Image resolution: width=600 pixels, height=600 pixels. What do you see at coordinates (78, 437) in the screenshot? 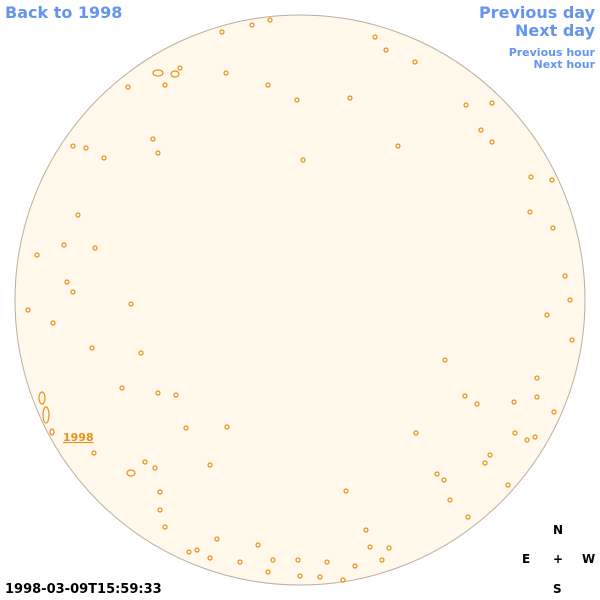
I see `region-label: 1998` at bounding box center [78, 437].